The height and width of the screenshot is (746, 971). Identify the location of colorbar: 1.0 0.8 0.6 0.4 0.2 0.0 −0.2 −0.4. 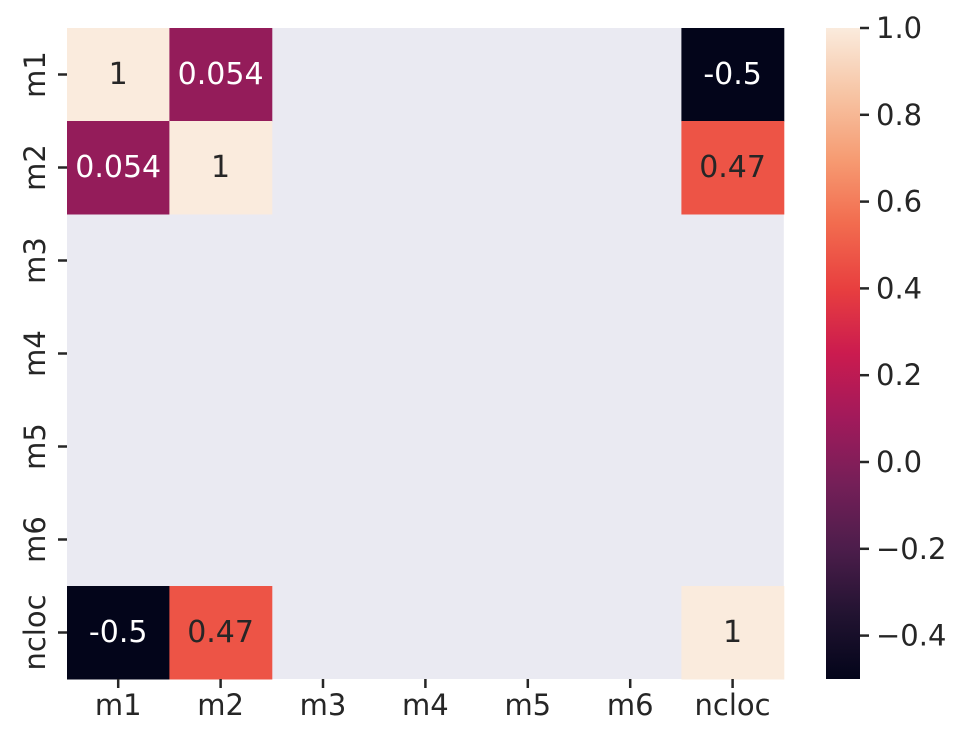
(886, 345).